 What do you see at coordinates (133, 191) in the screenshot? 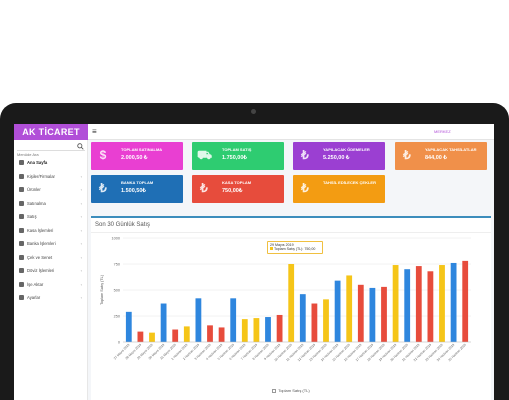
I see `card-value: 1.500,50₺` at bounding box center [133, 191].